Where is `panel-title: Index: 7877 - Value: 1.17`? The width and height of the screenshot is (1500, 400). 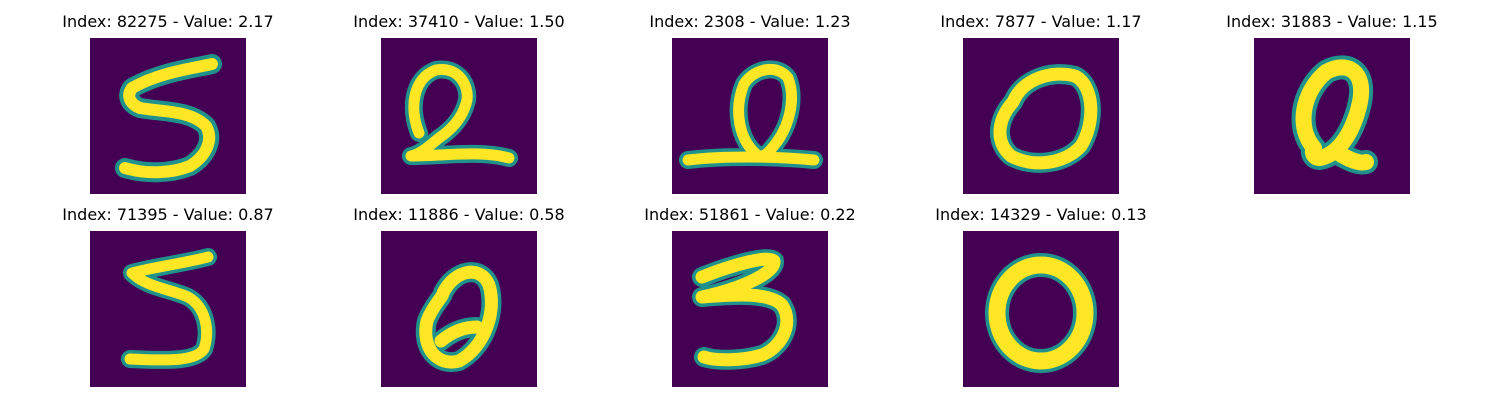
panel-title: Index: 7877 - Value: 1.17 is located at coordinates (1041, 21).